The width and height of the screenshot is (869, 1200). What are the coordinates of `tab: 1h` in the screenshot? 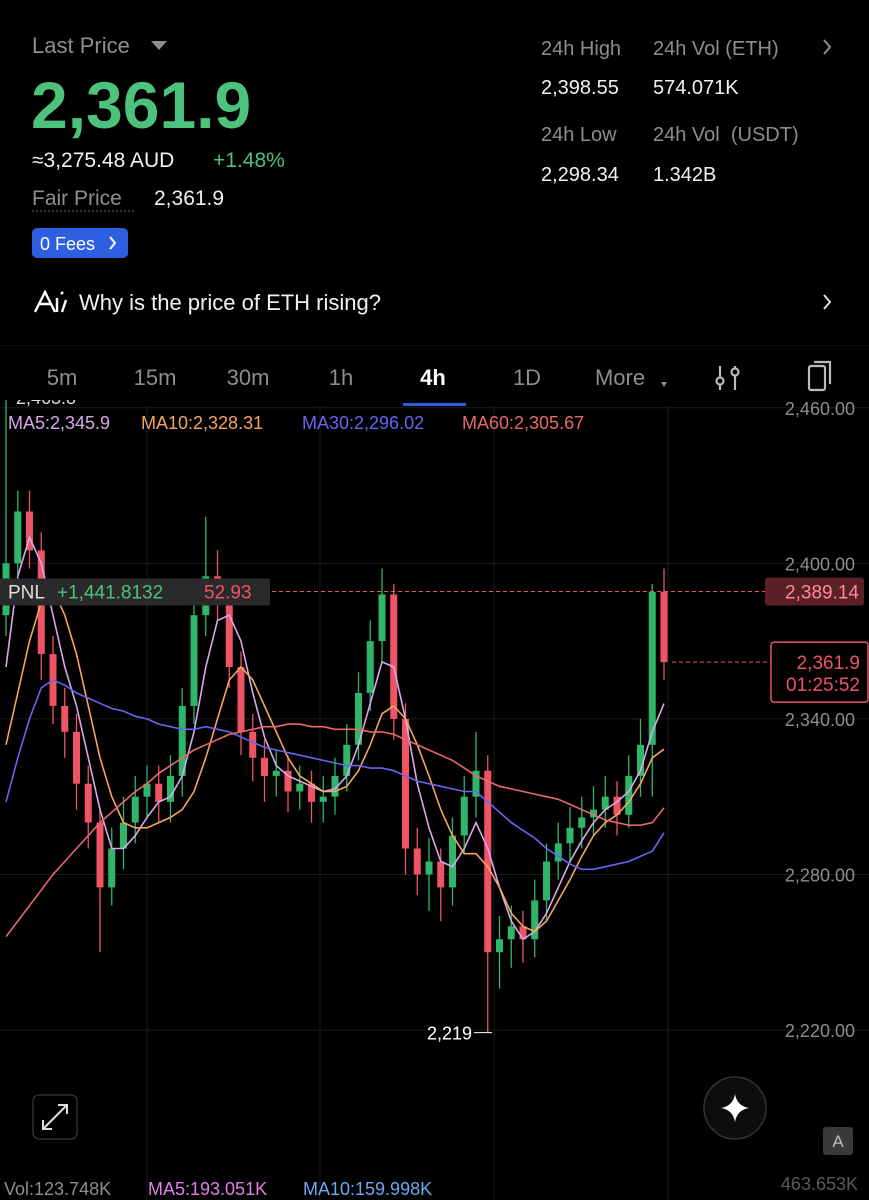 It's located at (341, 377).